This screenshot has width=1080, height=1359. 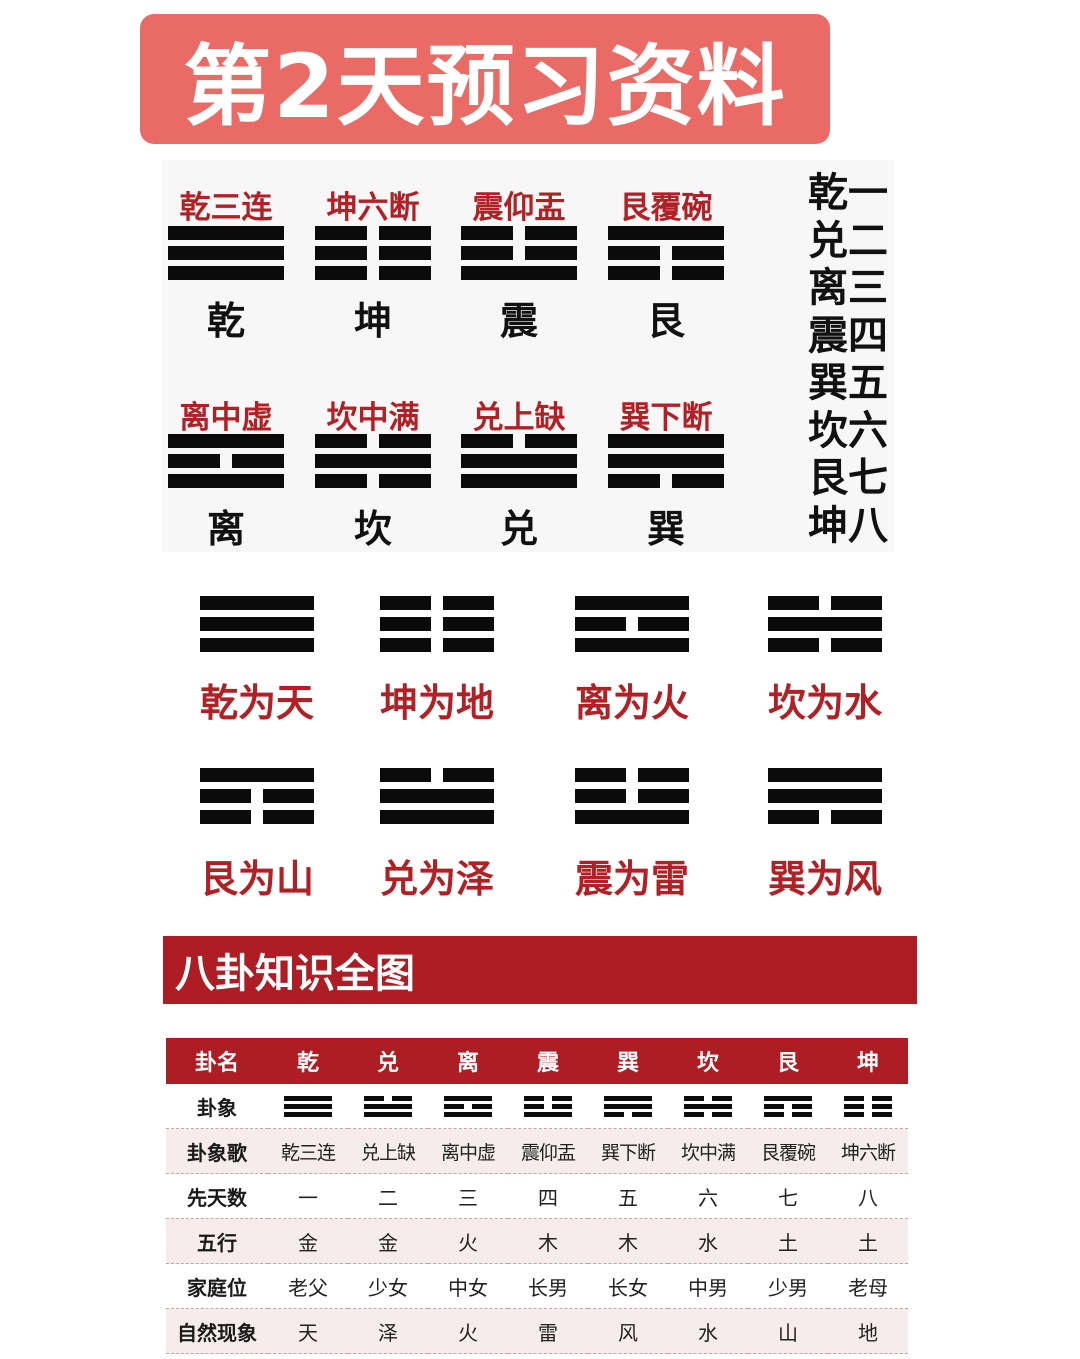 I want to click on xiantian-number-item: 巽五, so click(x=848, y=383).